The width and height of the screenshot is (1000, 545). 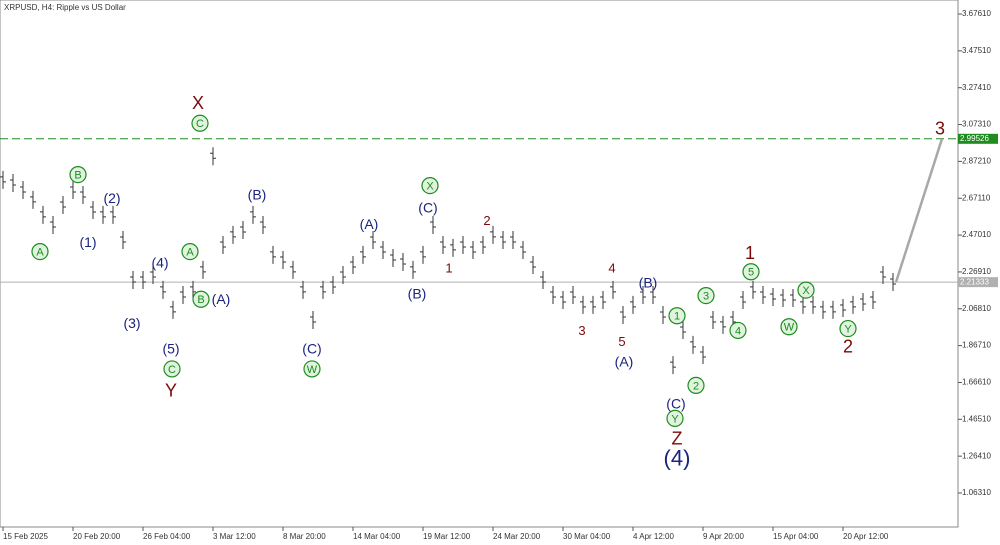 I want to click on y-tick-label: 3.07310, so click(x=976, y=124).